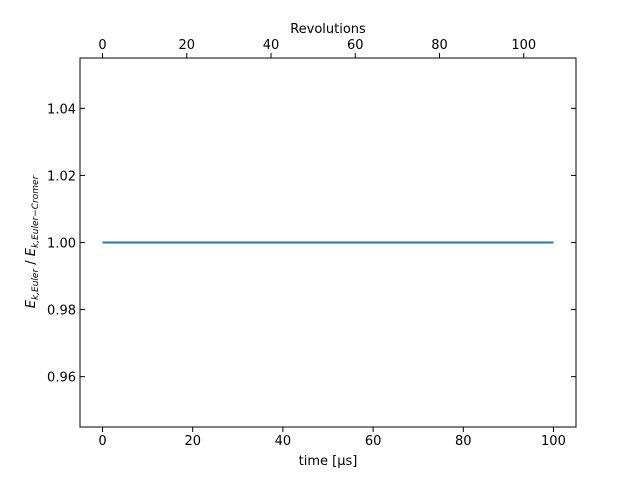 Image resolution: width=640 pixels, height=480 pixels. What do you see at coordinates (61, 311) in the screenshot?
I see `y-tick-label: 0.98` at bounding box center [61, 311].